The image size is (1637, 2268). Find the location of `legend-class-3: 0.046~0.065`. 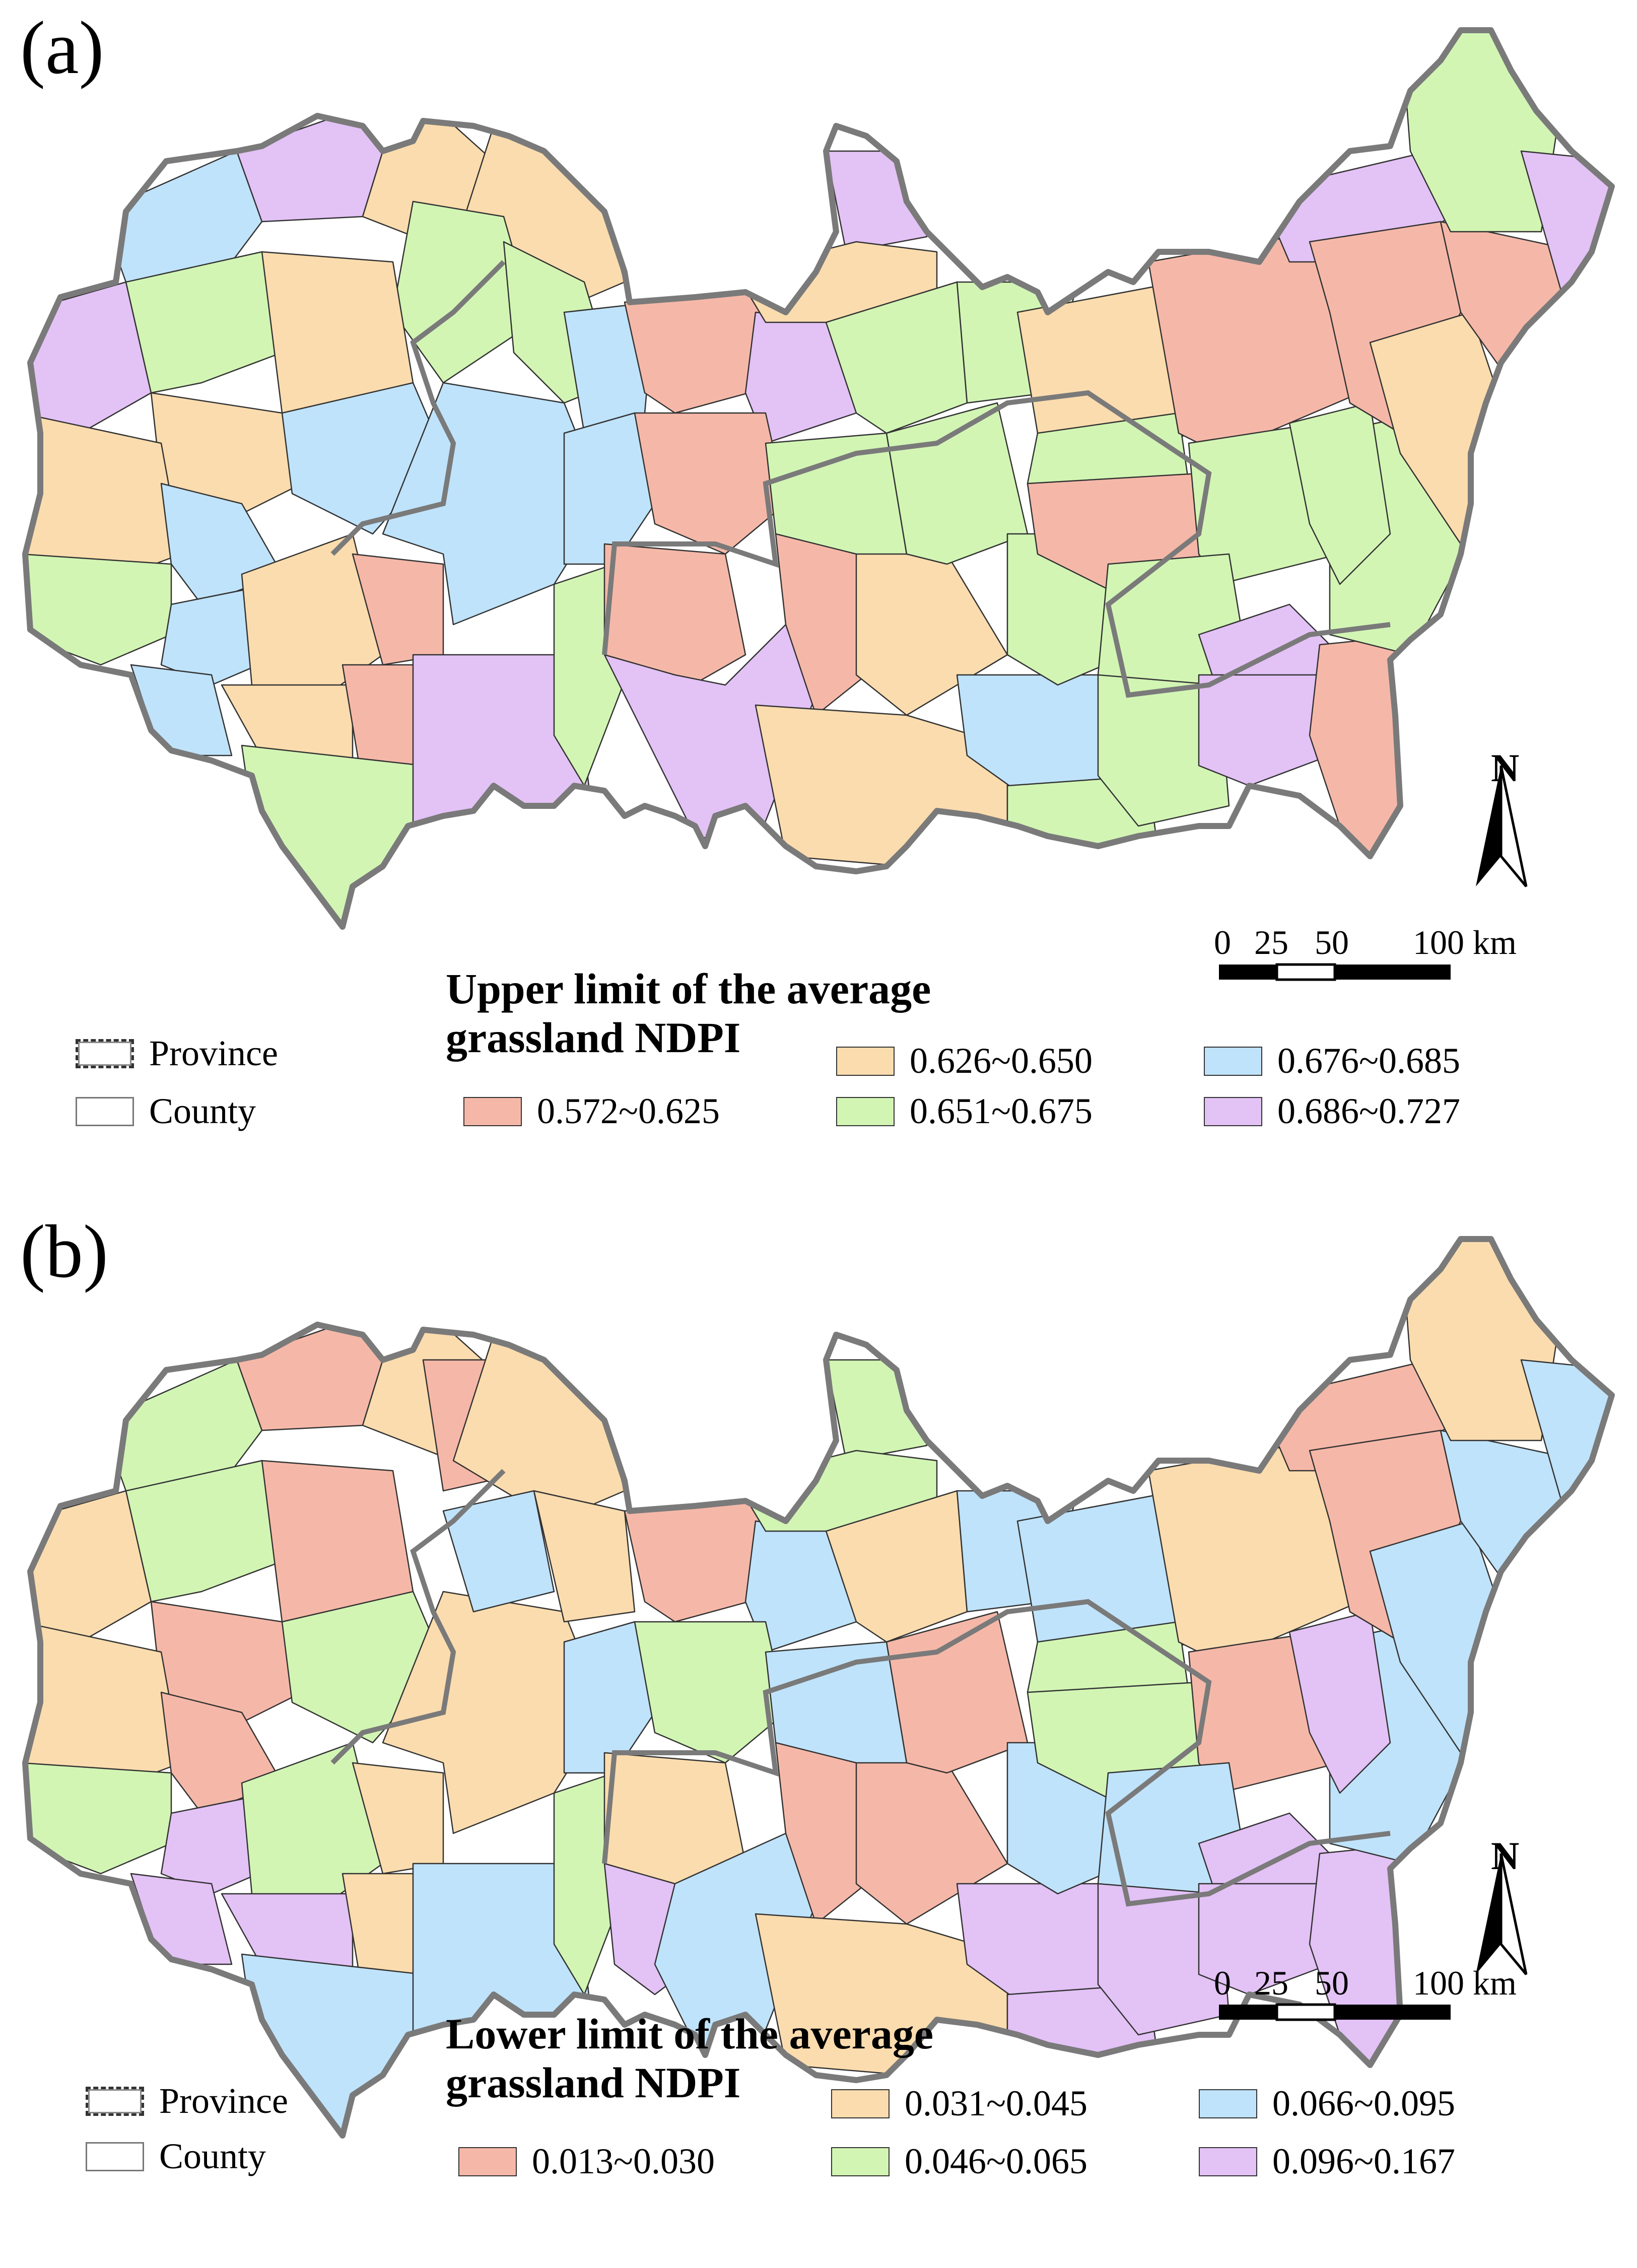

legend-class-3: 0.046~0.065 is located at coordinates (959, 2161).